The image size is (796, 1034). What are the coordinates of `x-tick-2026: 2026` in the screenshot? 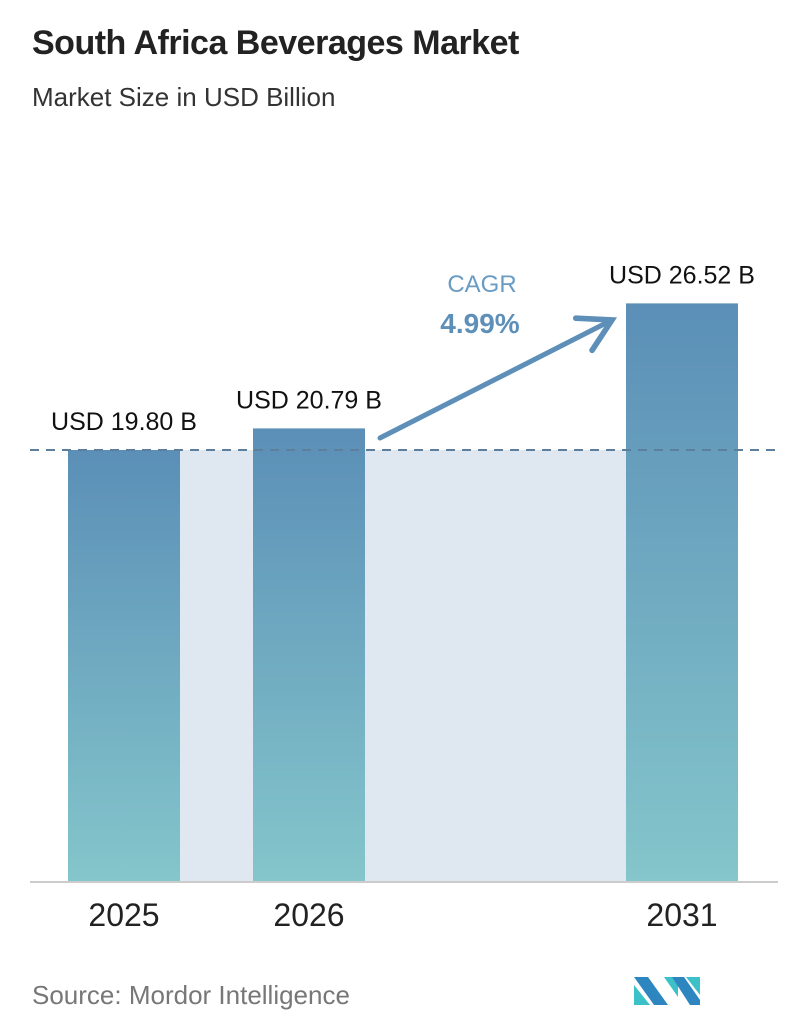 It's located at (308, 915).